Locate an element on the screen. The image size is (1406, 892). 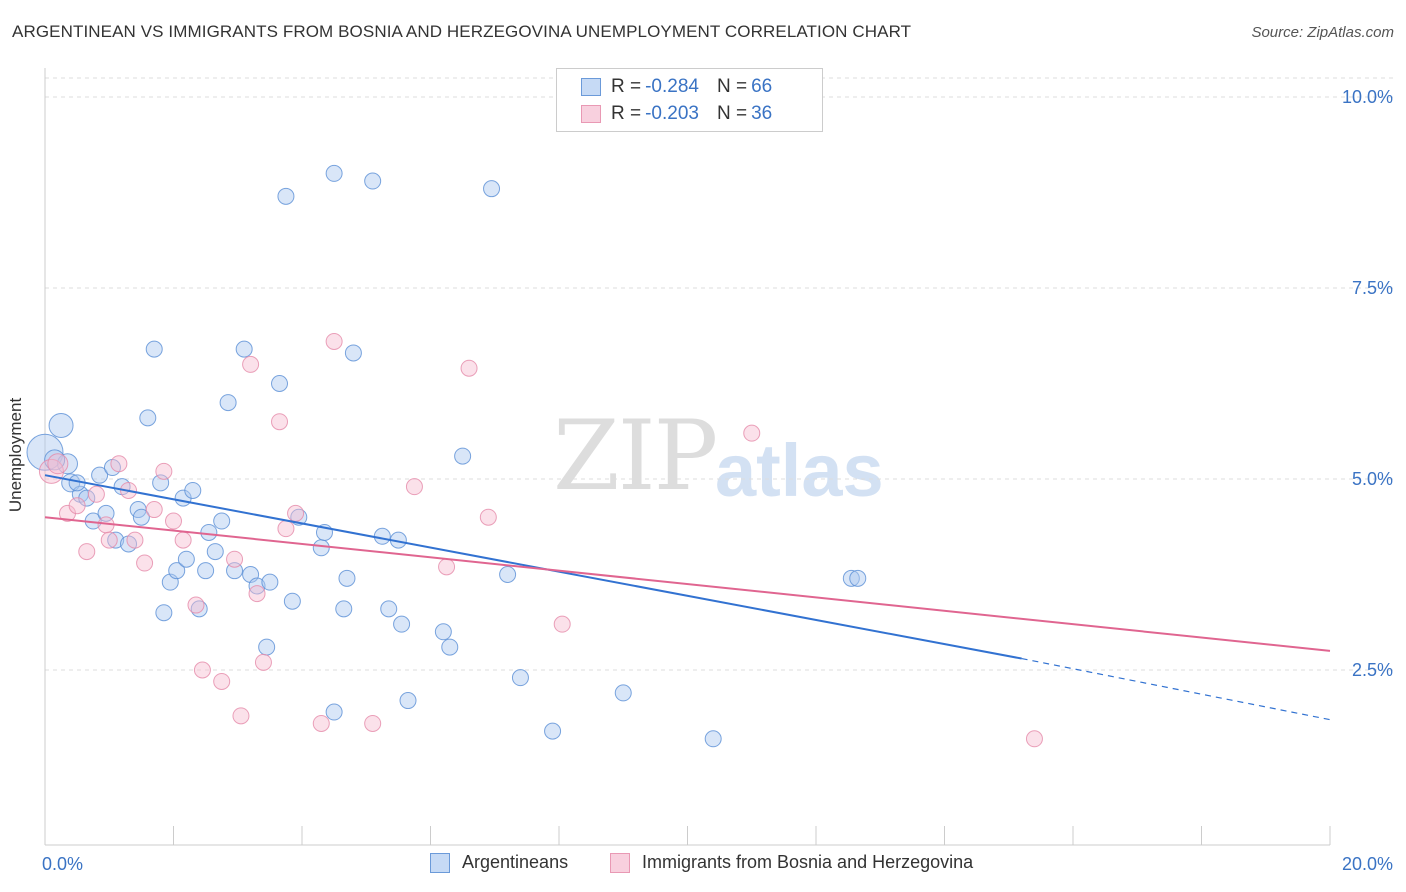
x-tick-label: 20.0% is located at coordinates (1367, 864).